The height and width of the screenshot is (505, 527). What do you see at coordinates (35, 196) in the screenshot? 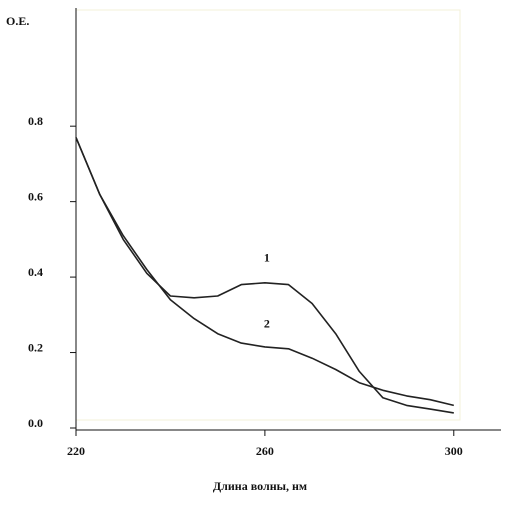
I see `y-tick-label: 0.6` at bounding box center [35, 196].